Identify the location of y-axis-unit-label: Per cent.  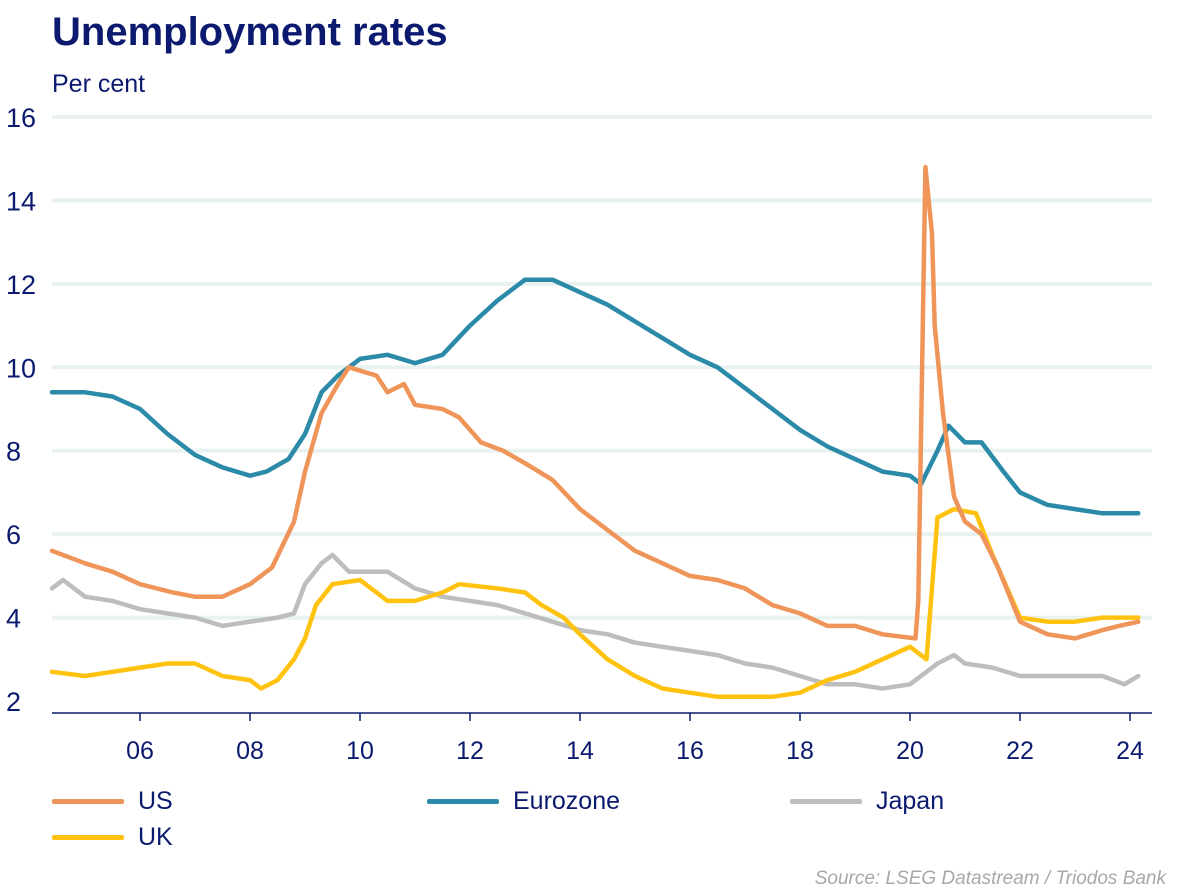
(99, 84).